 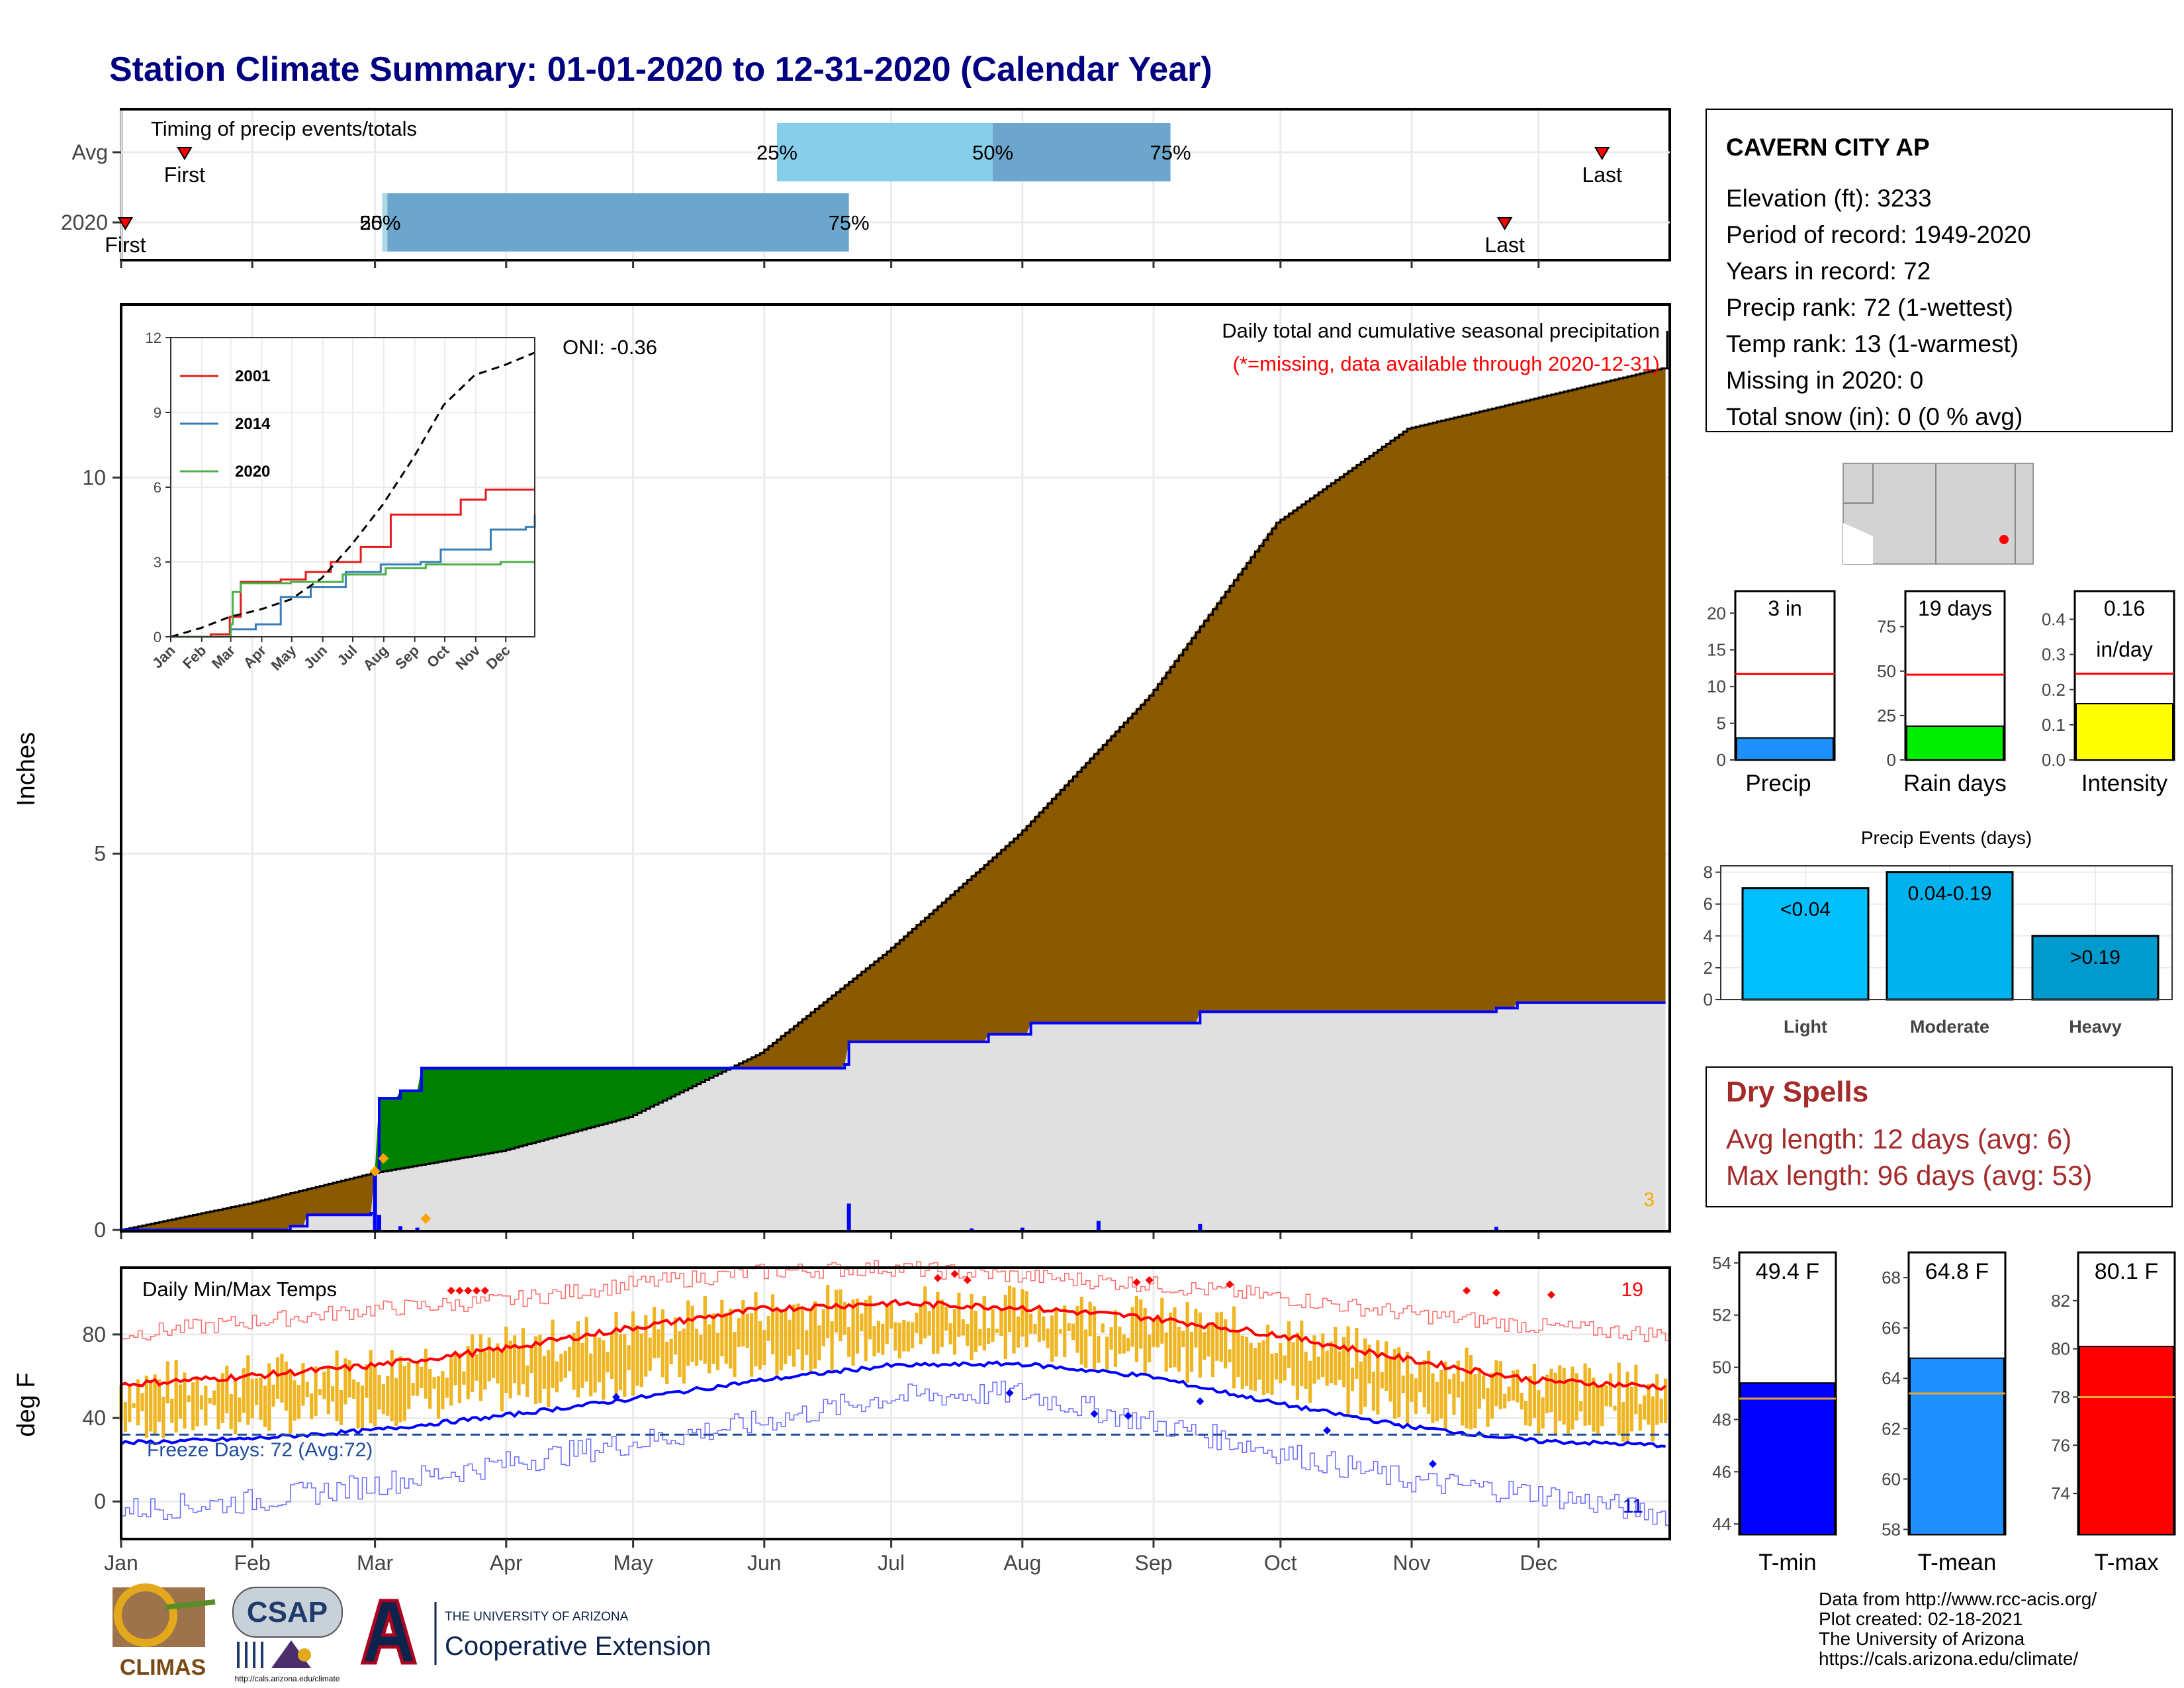 What do you see at coordinates (2060, 1445) in the screenshot?
I see `temp-bar-tick-label: 76` at bounding box center [2060, 1445].